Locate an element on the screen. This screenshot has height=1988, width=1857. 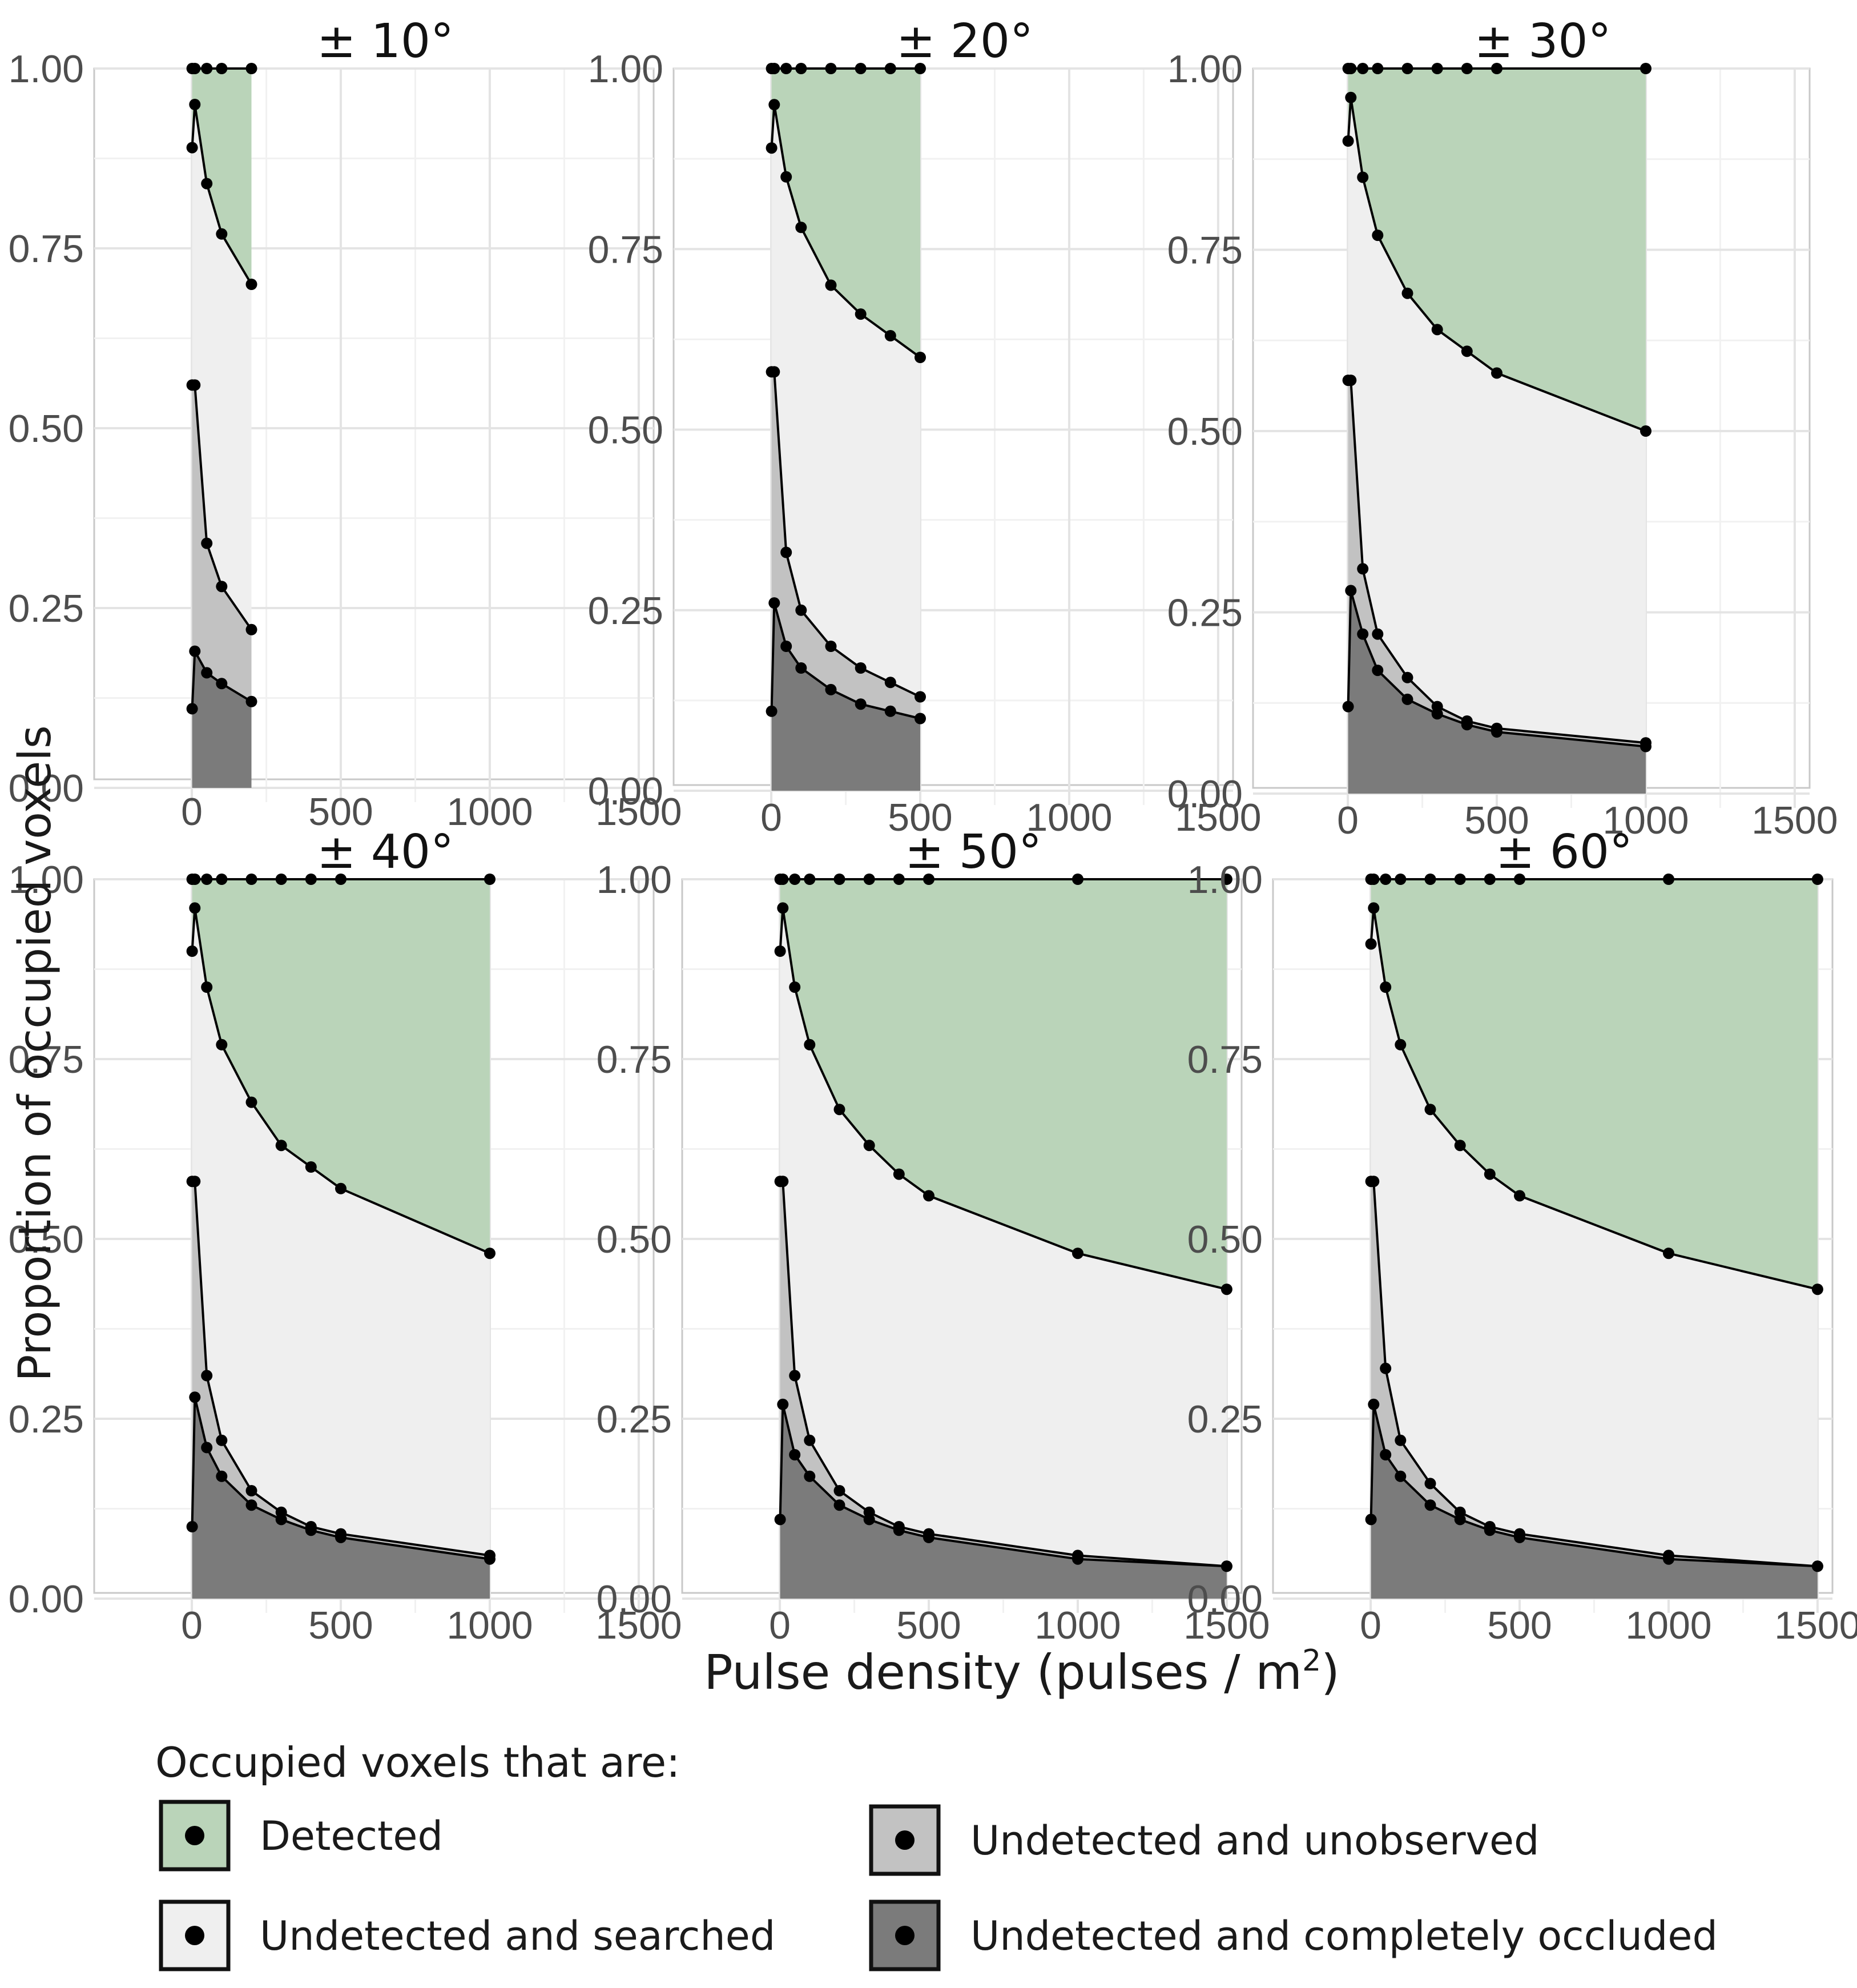
x-tick-label: 0 is located at coordinates (192, 1625).